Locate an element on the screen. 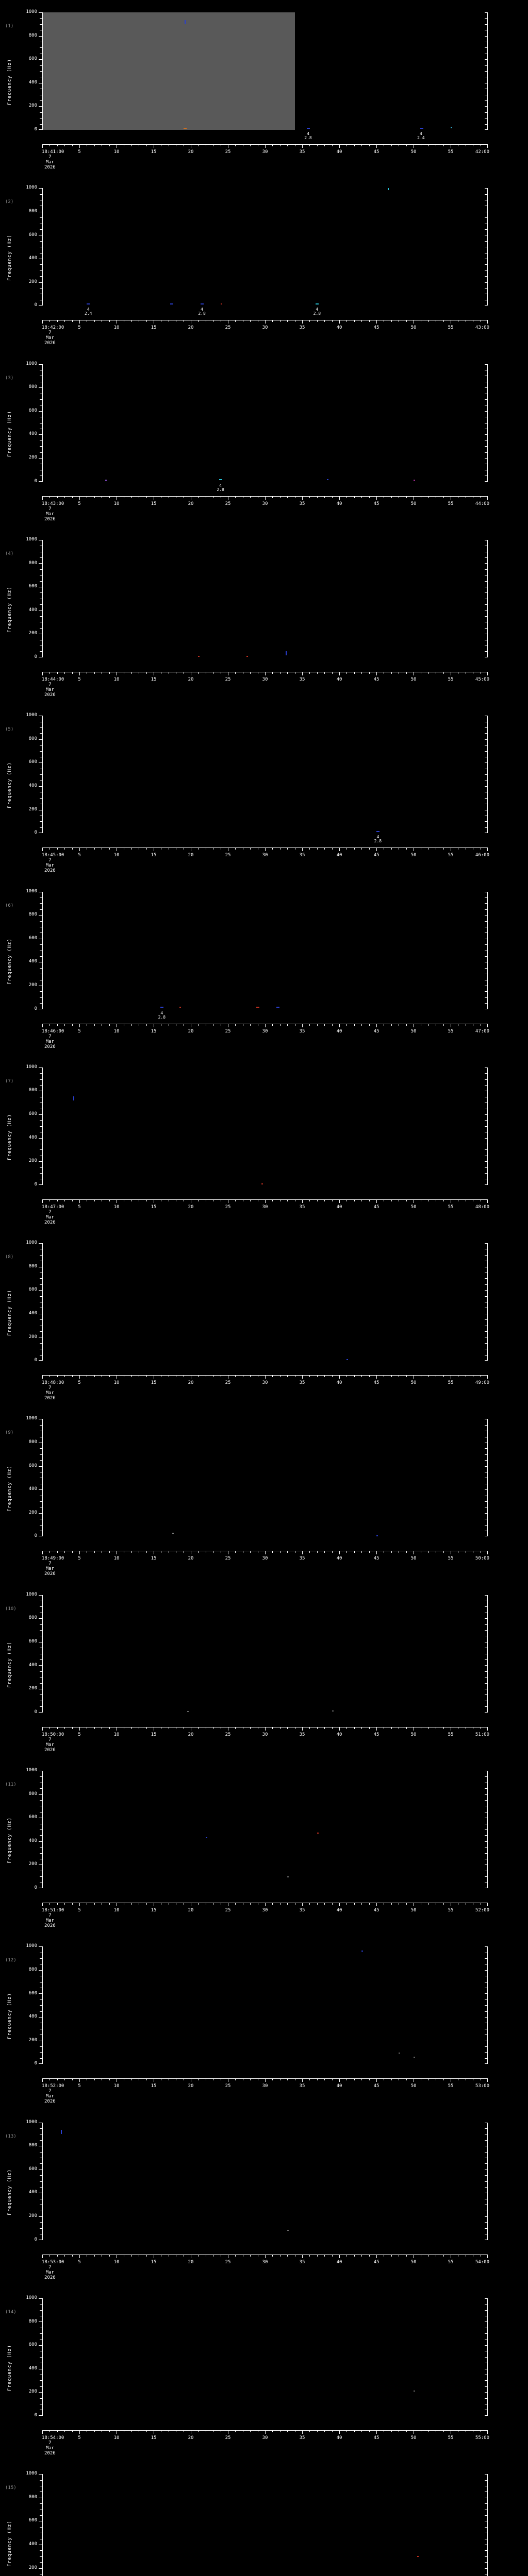 The image size is (528, 2576). event-marker is located at coordinates (180, 1007).